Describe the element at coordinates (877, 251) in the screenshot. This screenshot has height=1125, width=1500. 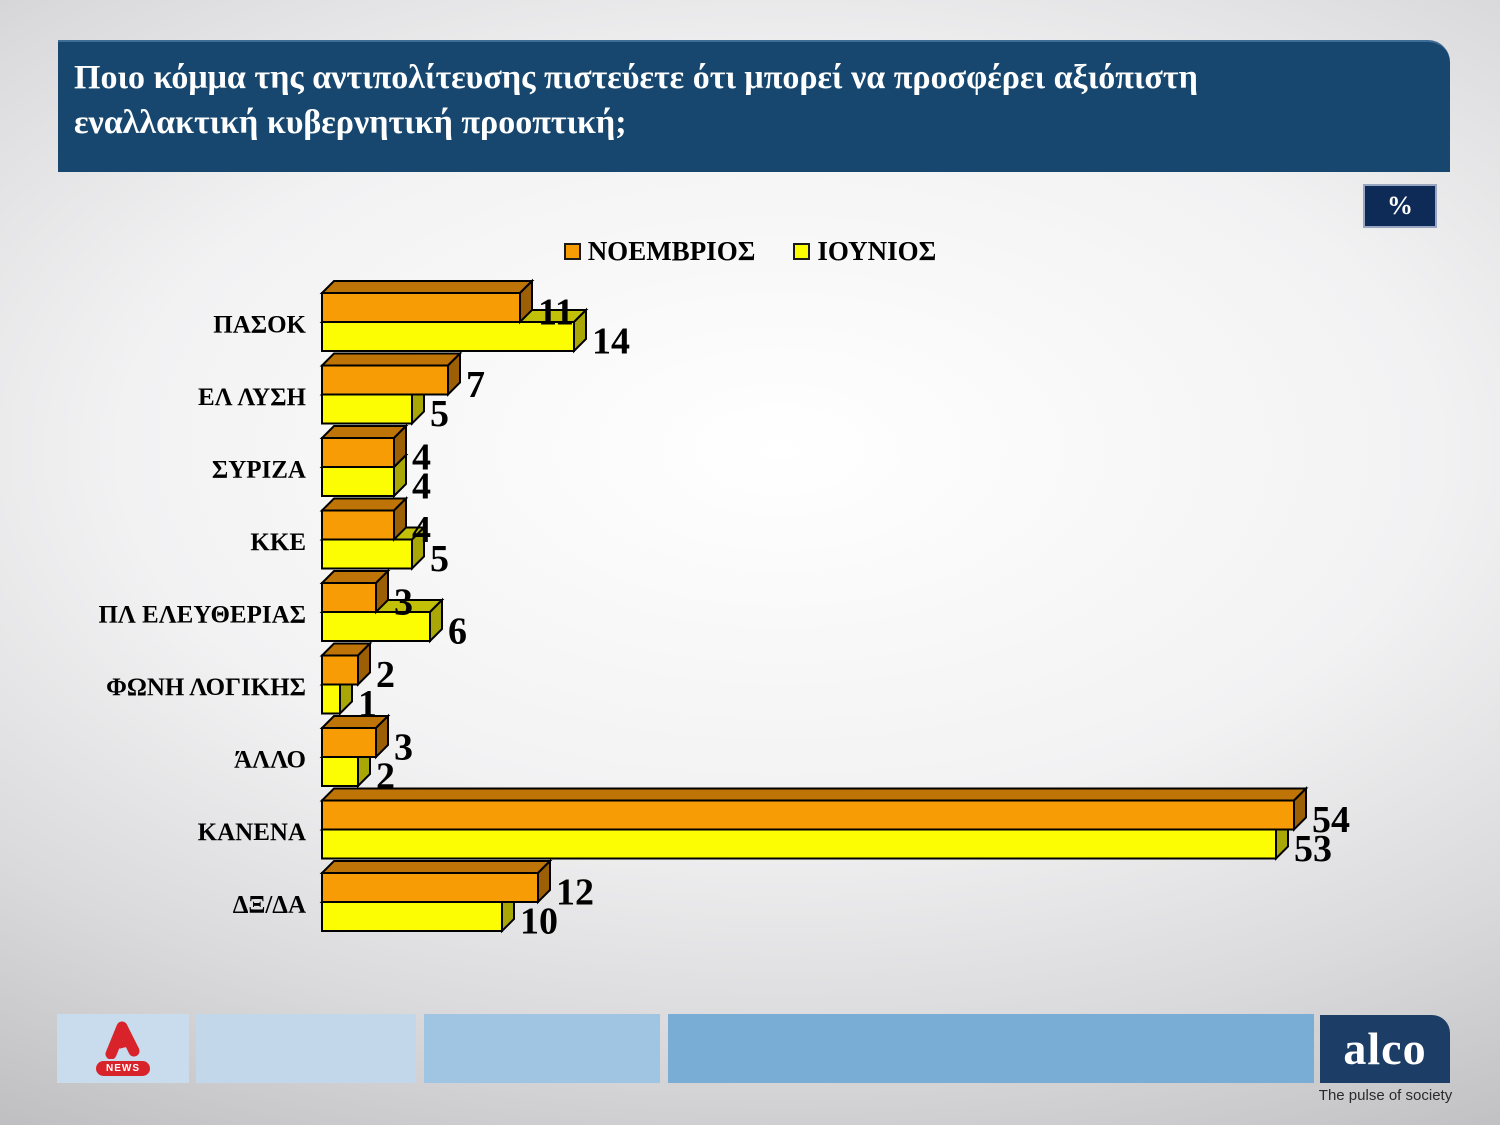
I see `legend-label-june: ΙΟΥΝΙΟΣ` at that location.